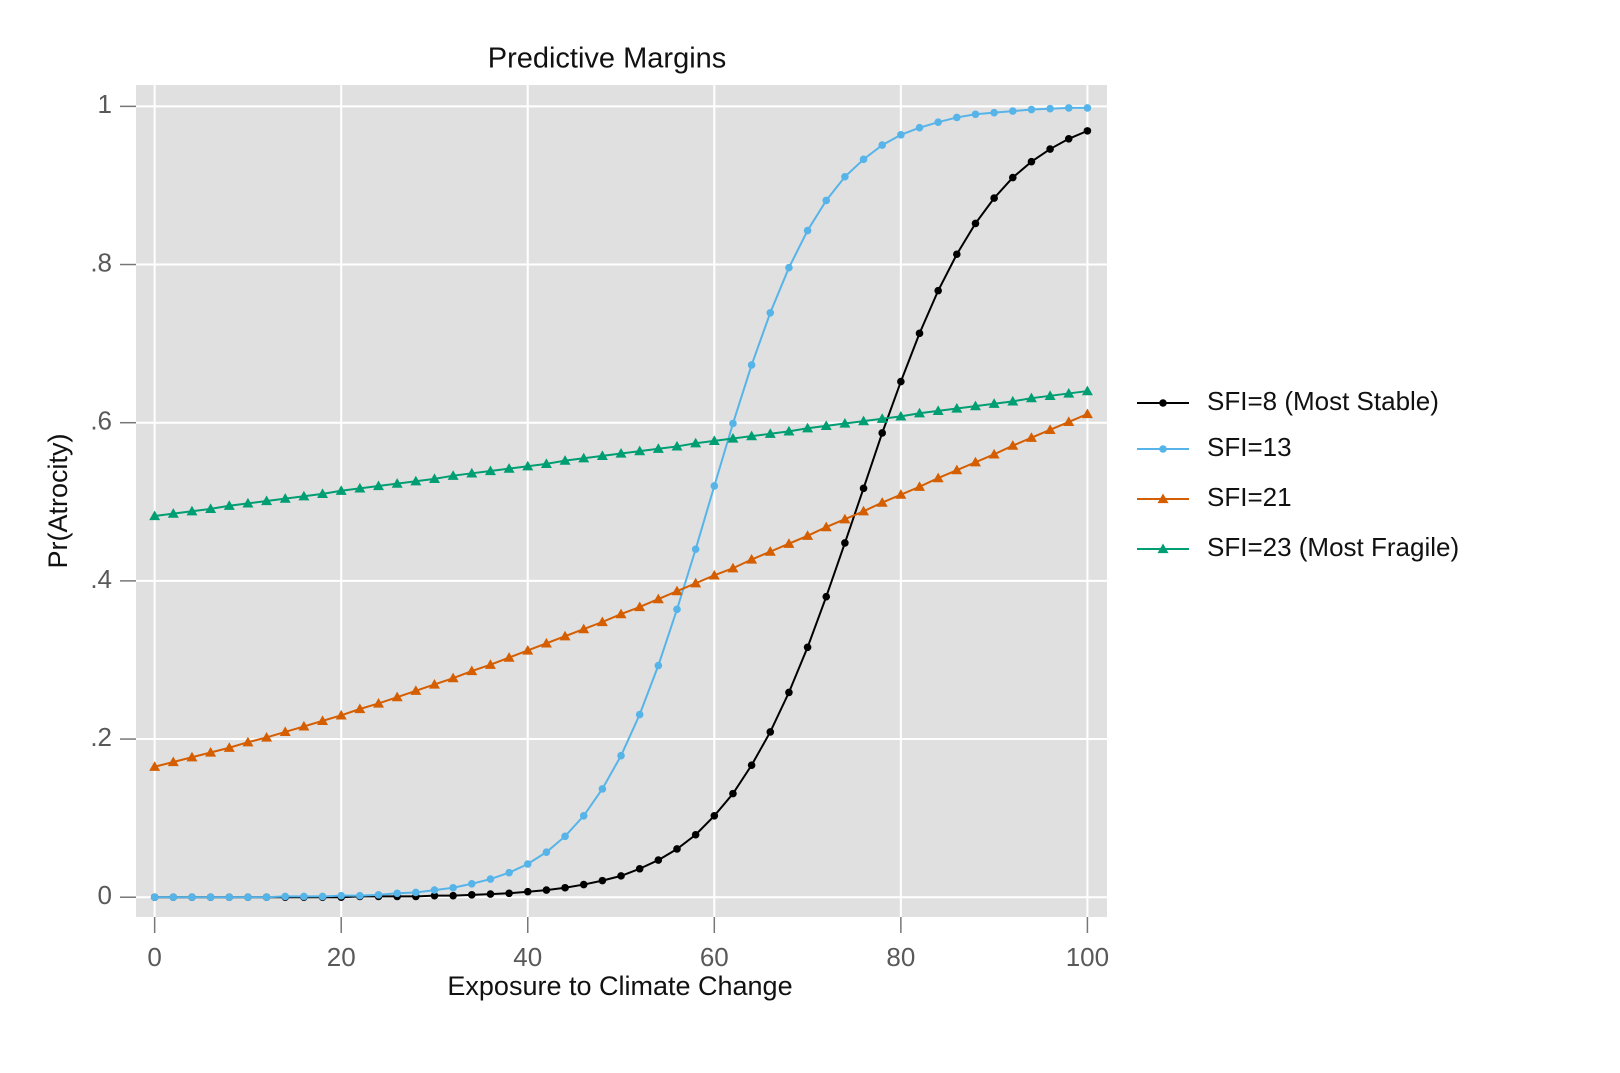 The height and width of the screenshot is (1073, 1620). I want to click on y-tick-label: .6, so click(101, 421).